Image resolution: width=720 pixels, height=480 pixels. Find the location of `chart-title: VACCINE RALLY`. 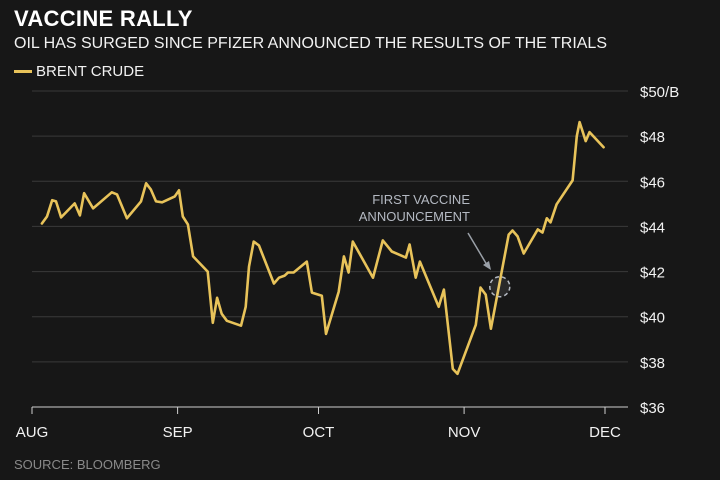

chart-title: VACCINE RALLY is located at coordinates (103, 18).